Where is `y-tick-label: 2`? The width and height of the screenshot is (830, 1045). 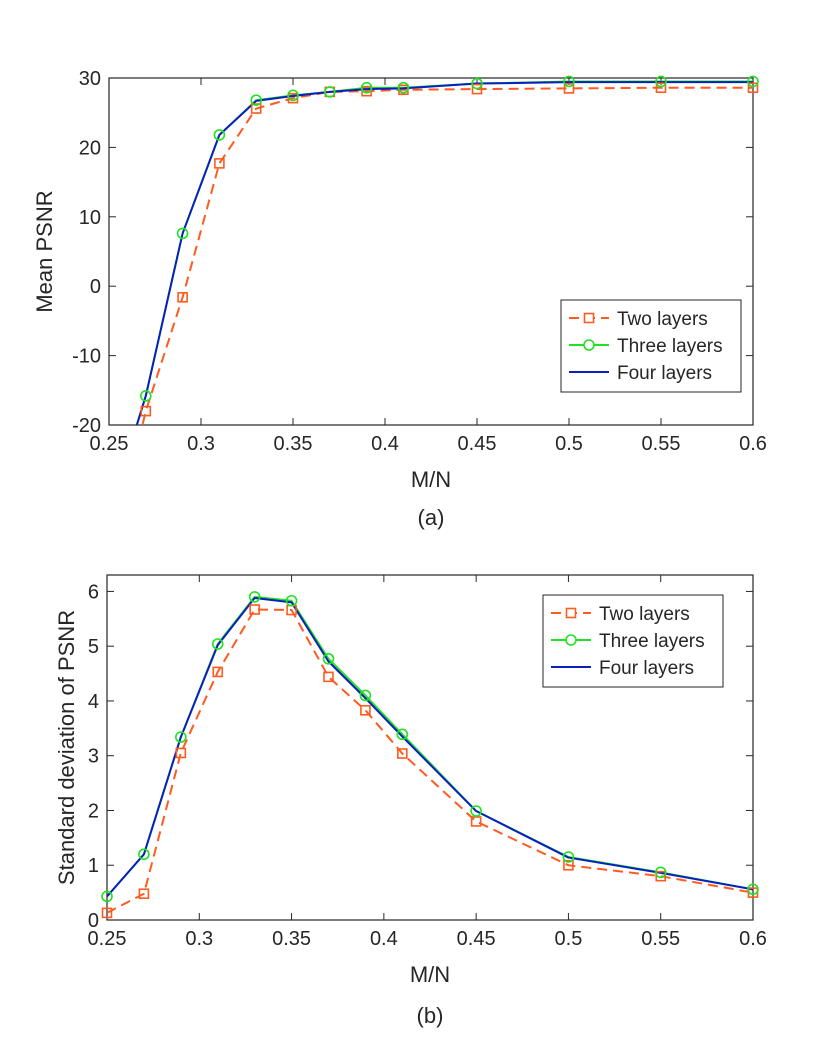
y-tick-label: 2 is located at coordinates (93, 811).